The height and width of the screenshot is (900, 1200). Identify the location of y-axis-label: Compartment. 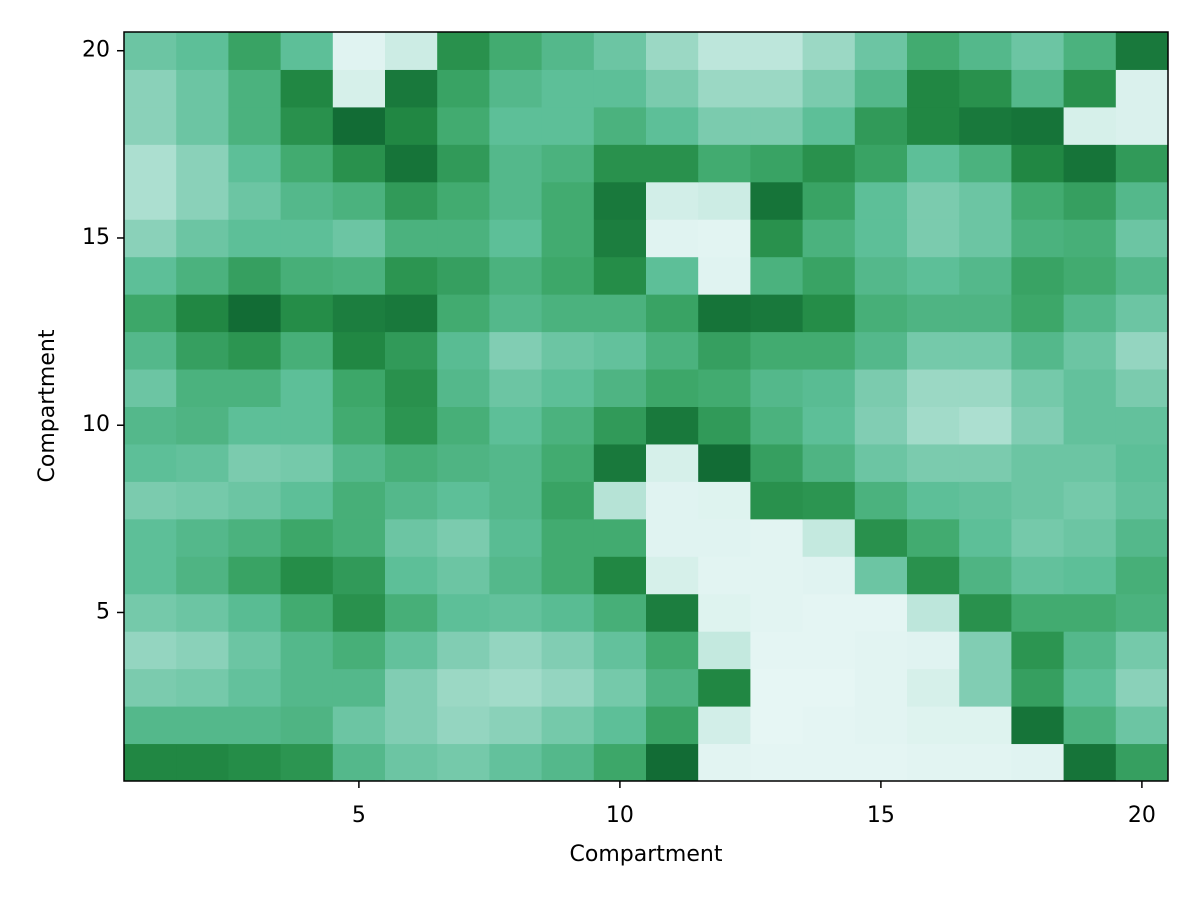
(47, 405).